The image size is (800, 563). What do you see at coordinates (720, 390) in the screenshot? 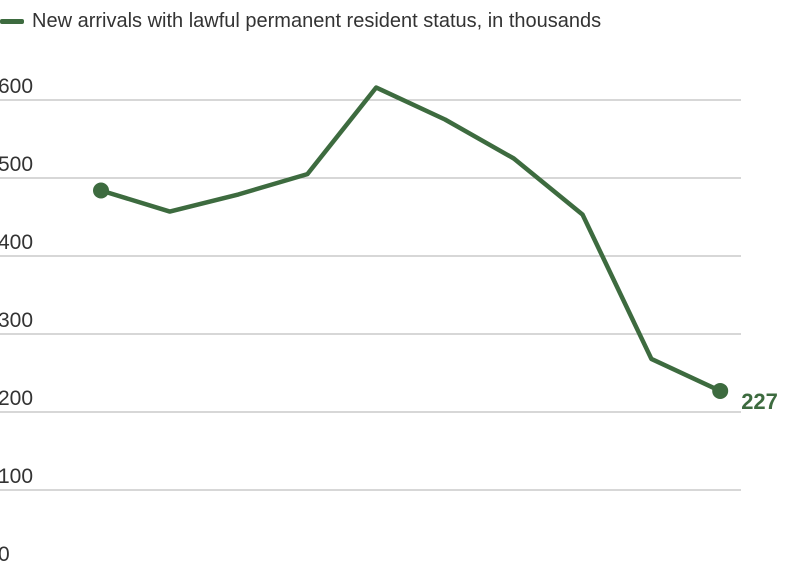
I see `end-point` at bounding box center [720, 390].